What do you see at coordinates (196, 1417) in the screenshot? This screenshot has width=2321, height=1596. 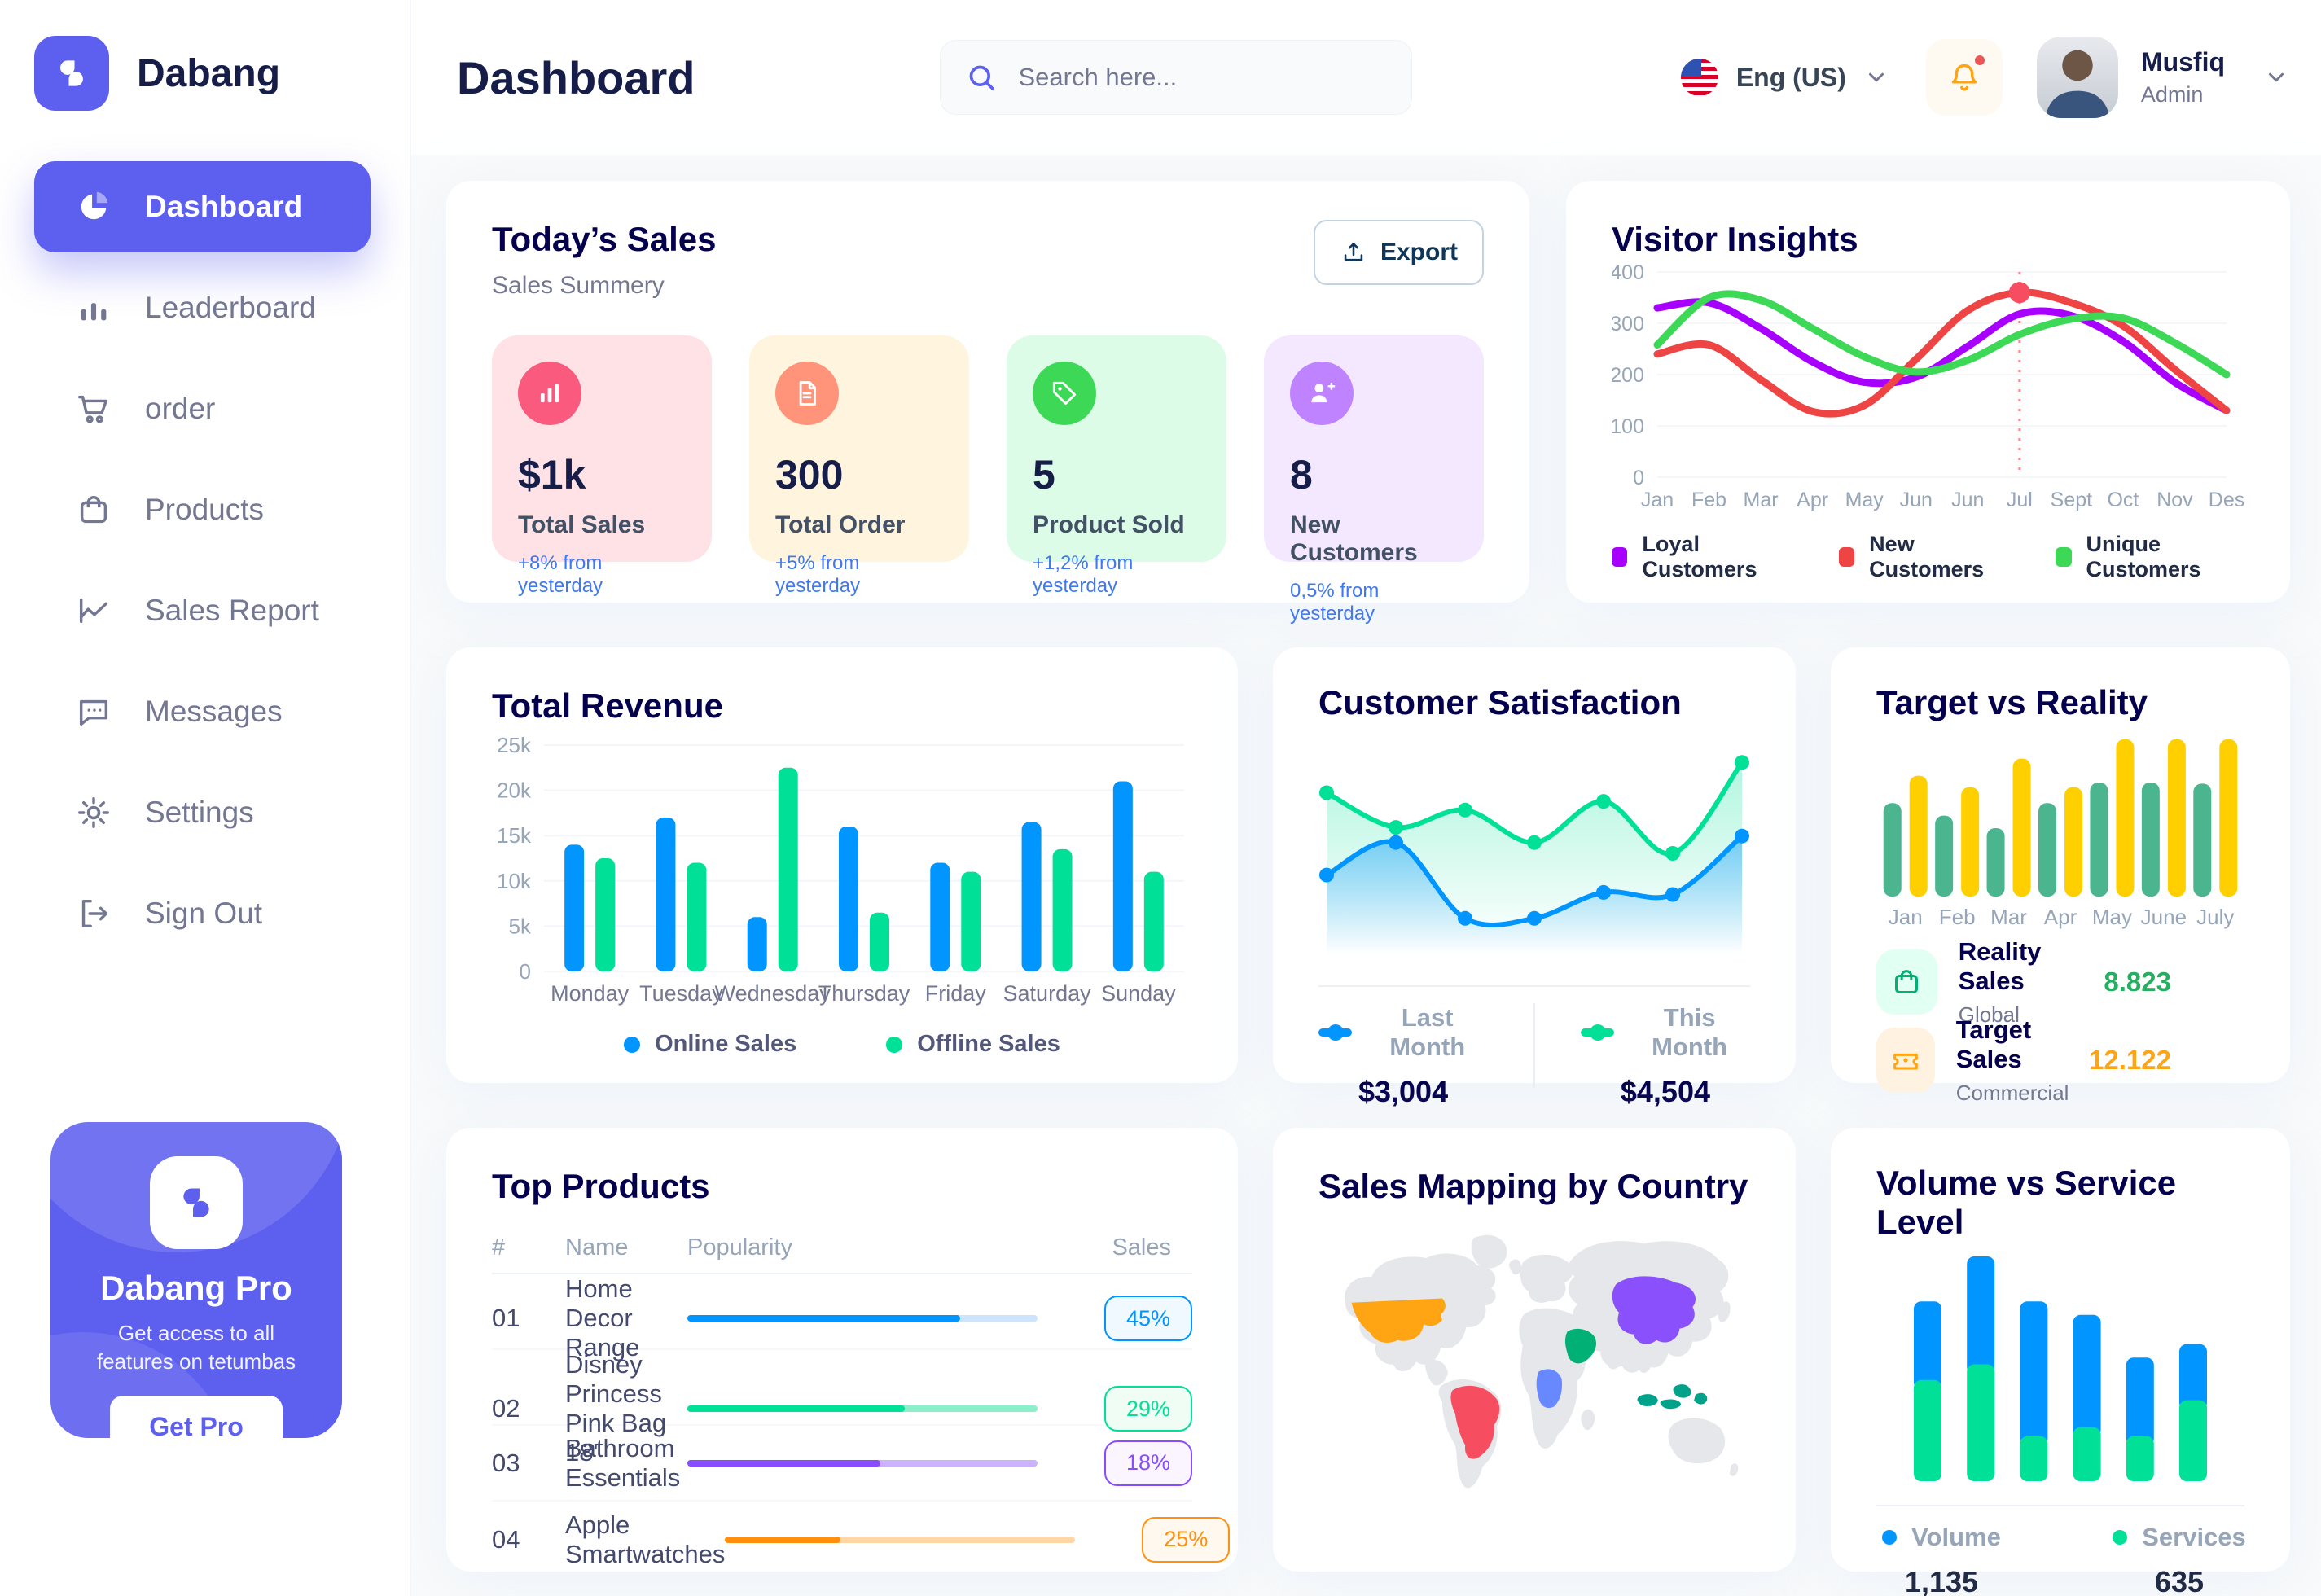 I see `get-pro-button: Get Pro` at bounding box center [196, 1417].